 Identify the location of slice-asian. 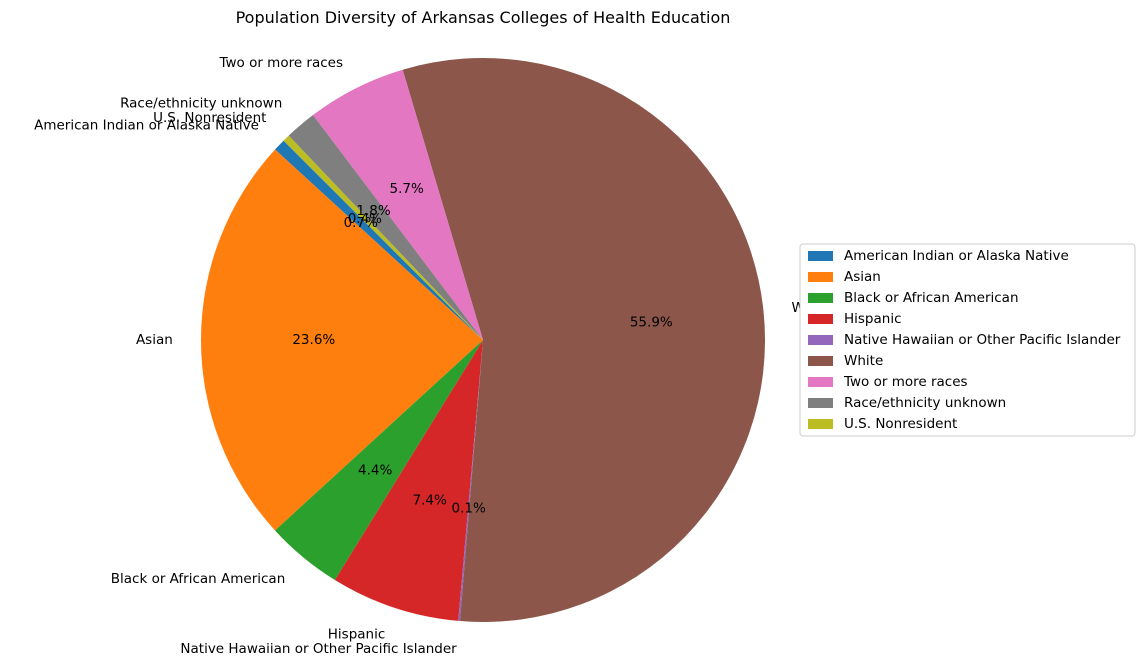
(342, 340).